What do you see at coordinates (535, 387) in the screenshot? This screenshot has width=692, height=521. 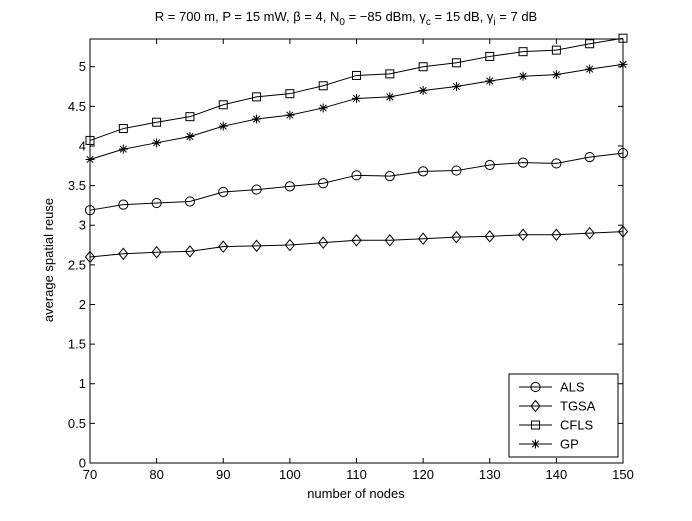 I see `legend-marker-als` at bounding box center [535, 387].